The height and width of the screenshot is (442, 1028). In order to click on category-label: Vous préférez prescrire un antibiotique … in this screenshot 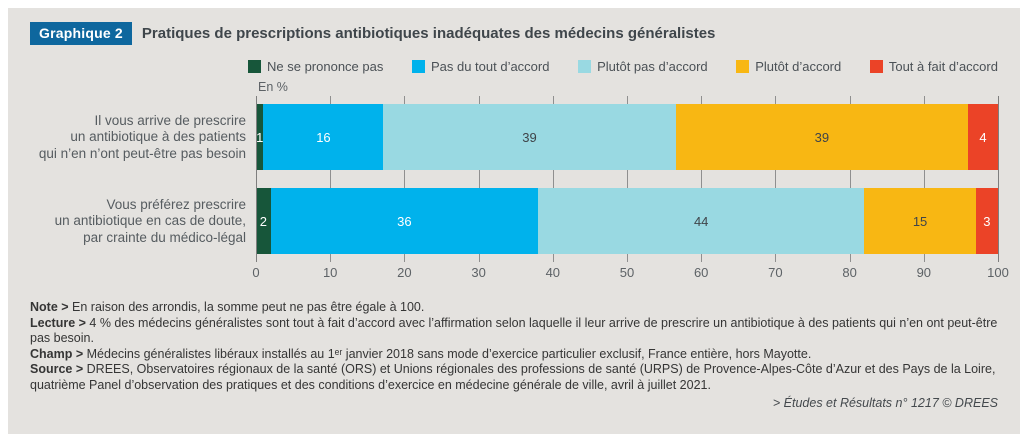, I will do `click(150, 220)`.